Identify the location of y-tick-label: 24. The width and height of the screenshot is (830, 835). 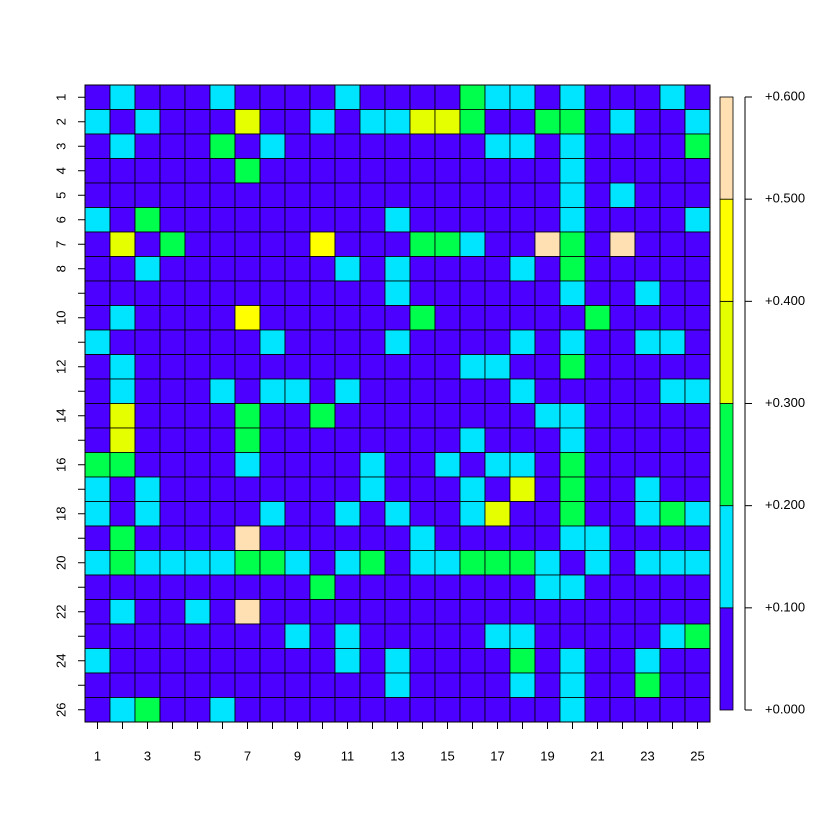
(60, 661).